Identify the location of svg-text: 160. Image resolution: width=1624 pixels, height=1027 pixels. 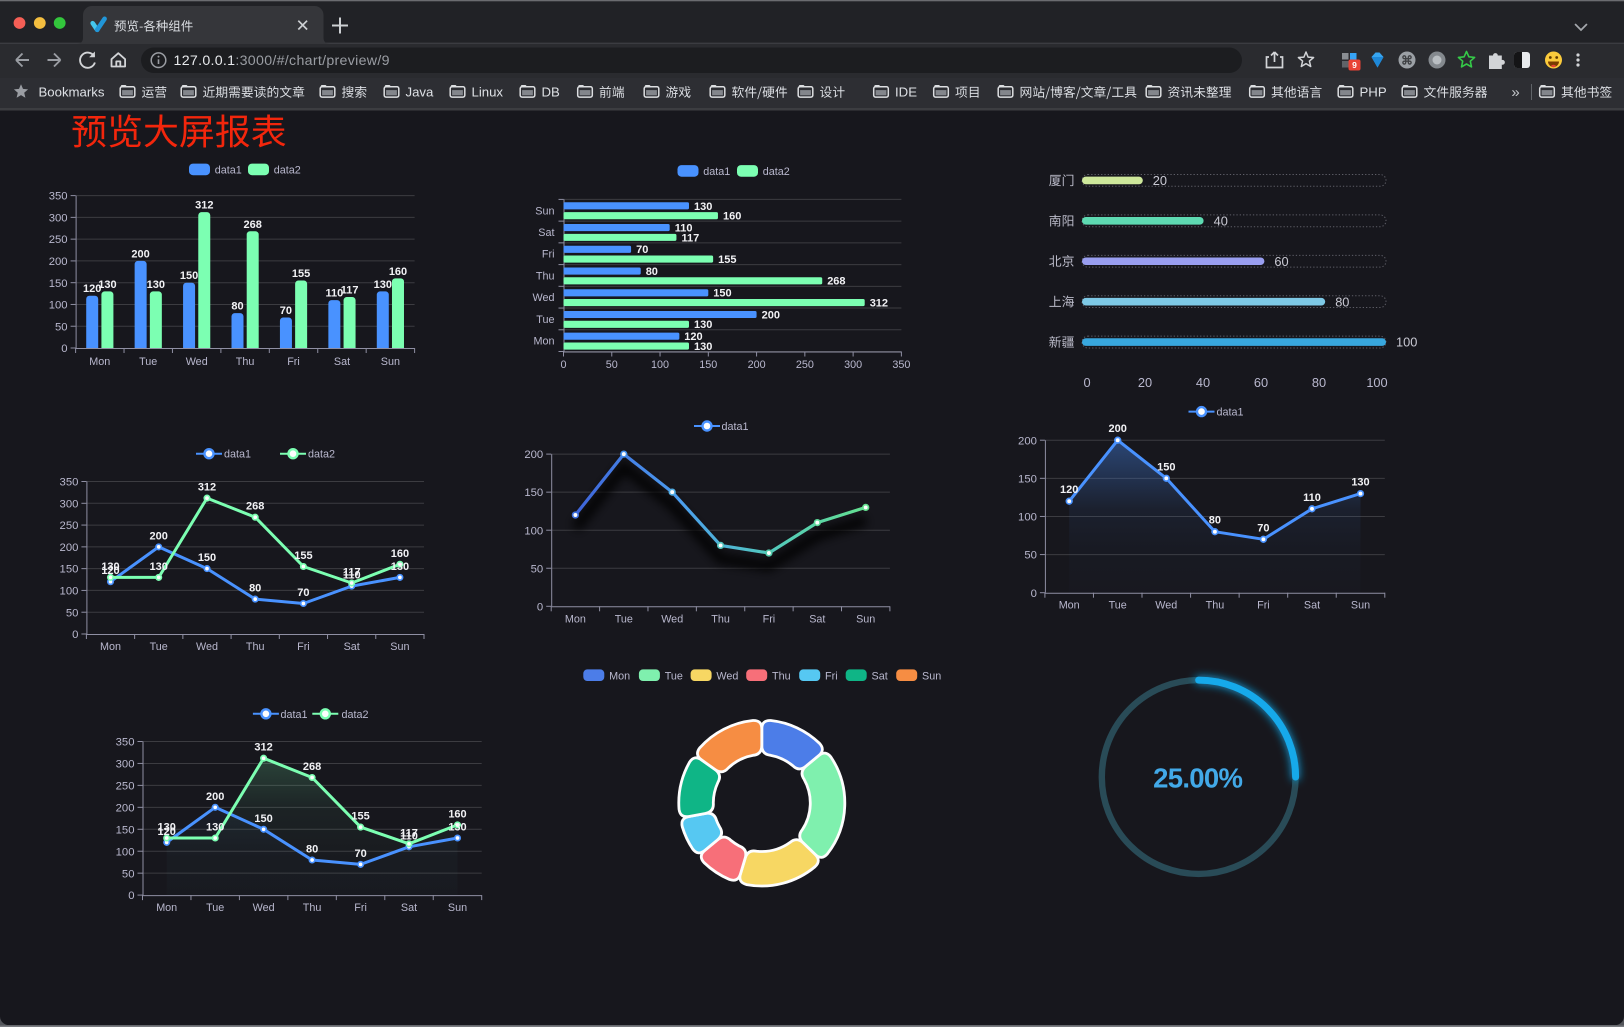
(398, 272).